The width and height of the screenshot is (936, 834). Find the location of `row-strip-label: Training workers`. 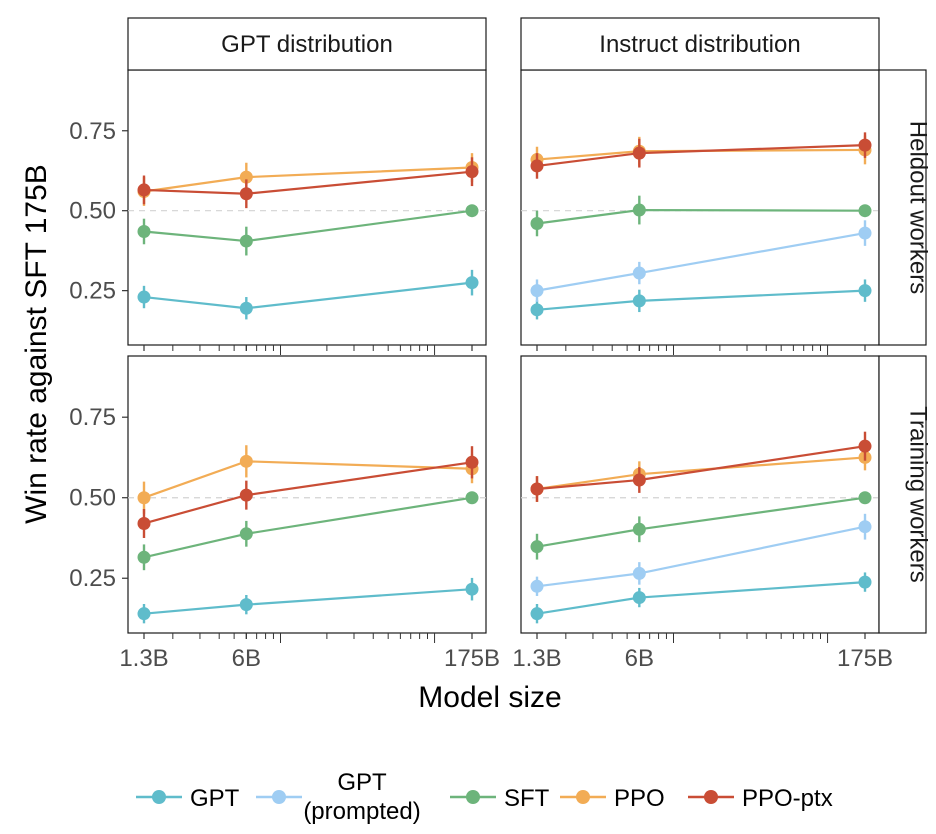

row-strip-label: Training workers is located at coordinates (918, 494).